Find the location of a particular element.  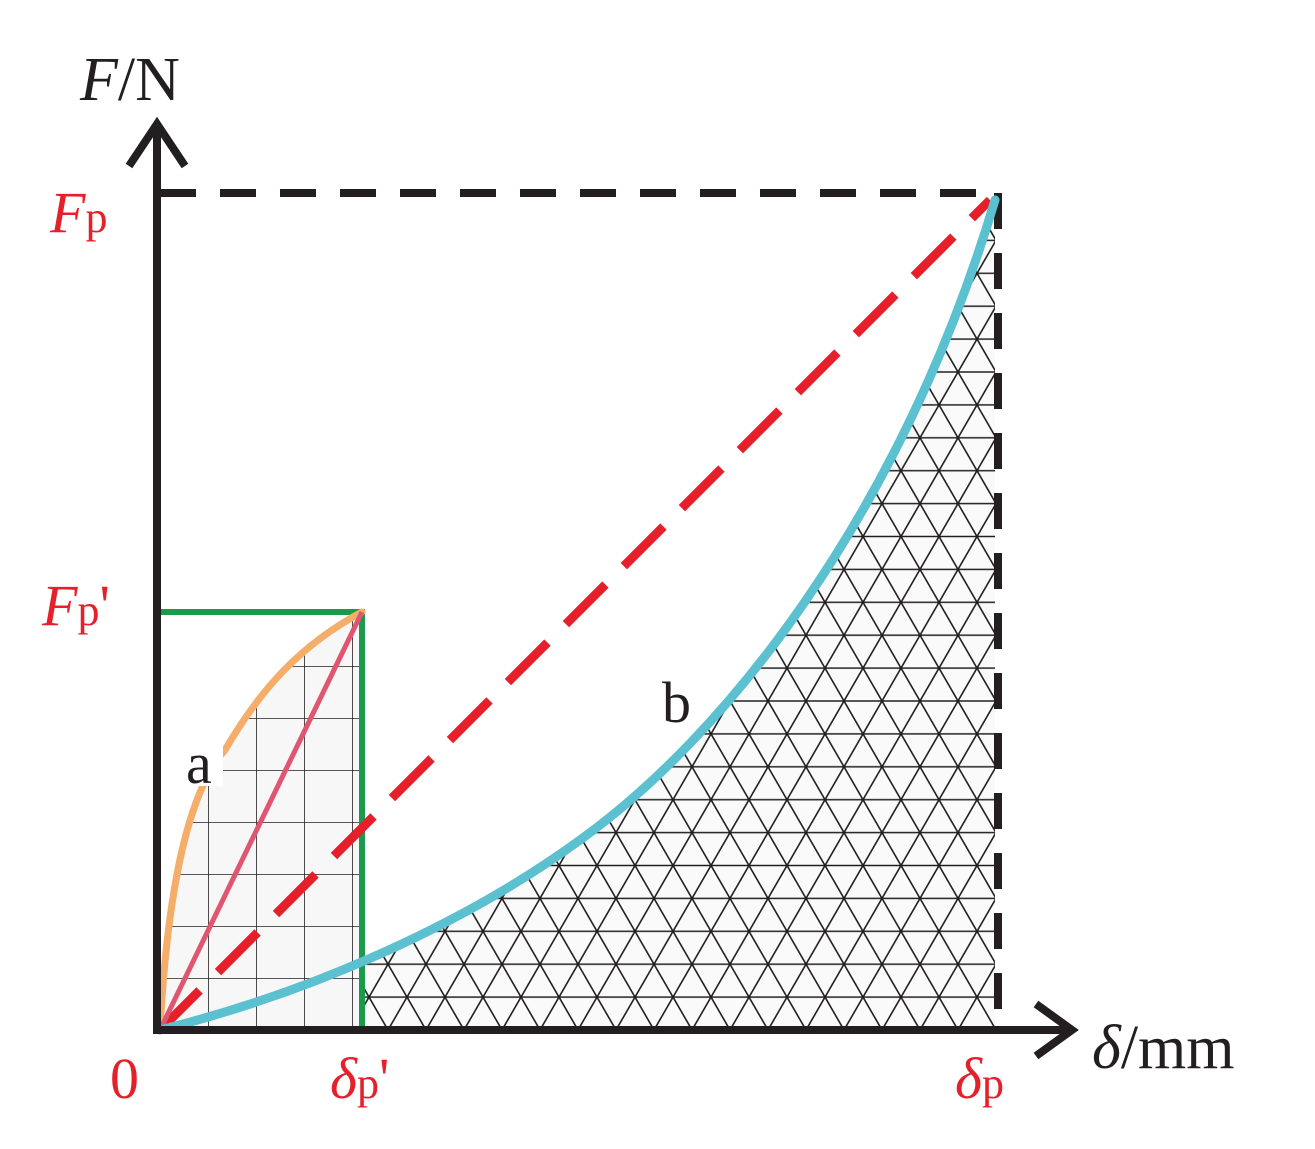

y-axis-arrow is located at coordinates (157, 142).